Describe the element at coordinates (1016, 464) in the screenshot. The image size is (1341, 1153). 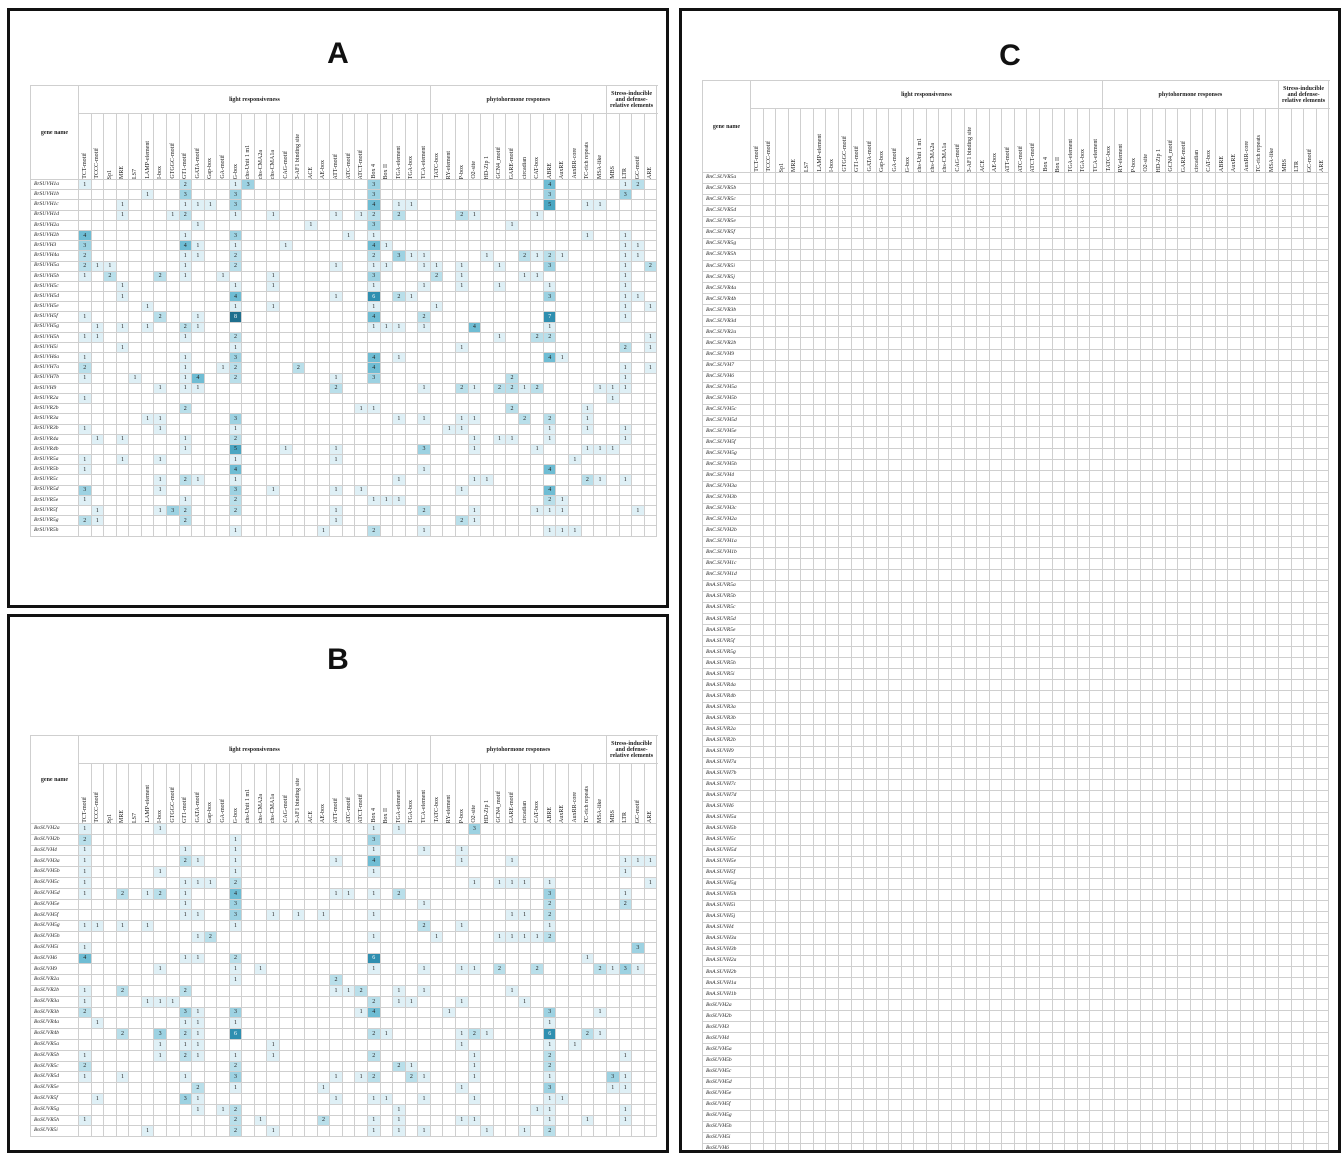
I see `table-row: BnC.SUVH5h` at that location.